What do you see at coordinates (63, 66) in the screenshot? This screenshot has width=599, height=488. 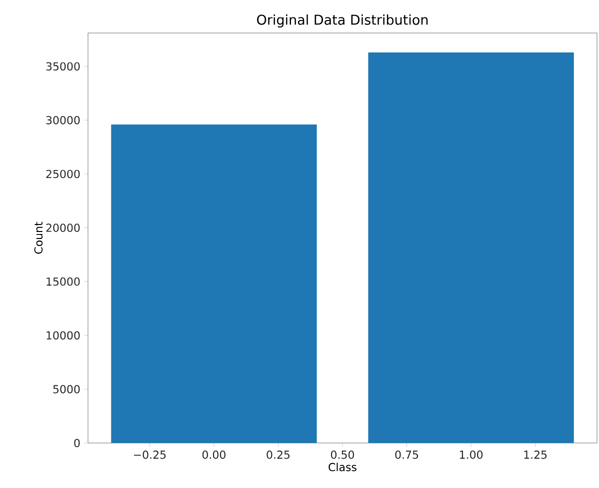 I see `y-tick-label: 35000` at bounding box center [63, 66].